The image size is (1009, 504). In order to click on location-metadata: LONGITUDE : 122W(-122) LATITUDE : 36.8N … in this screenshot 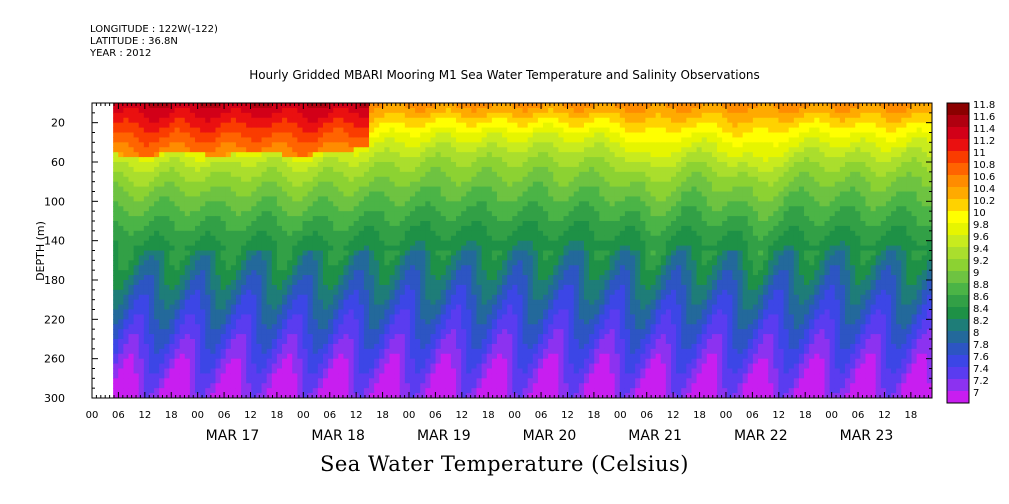, I will do `click(154, 42)`.